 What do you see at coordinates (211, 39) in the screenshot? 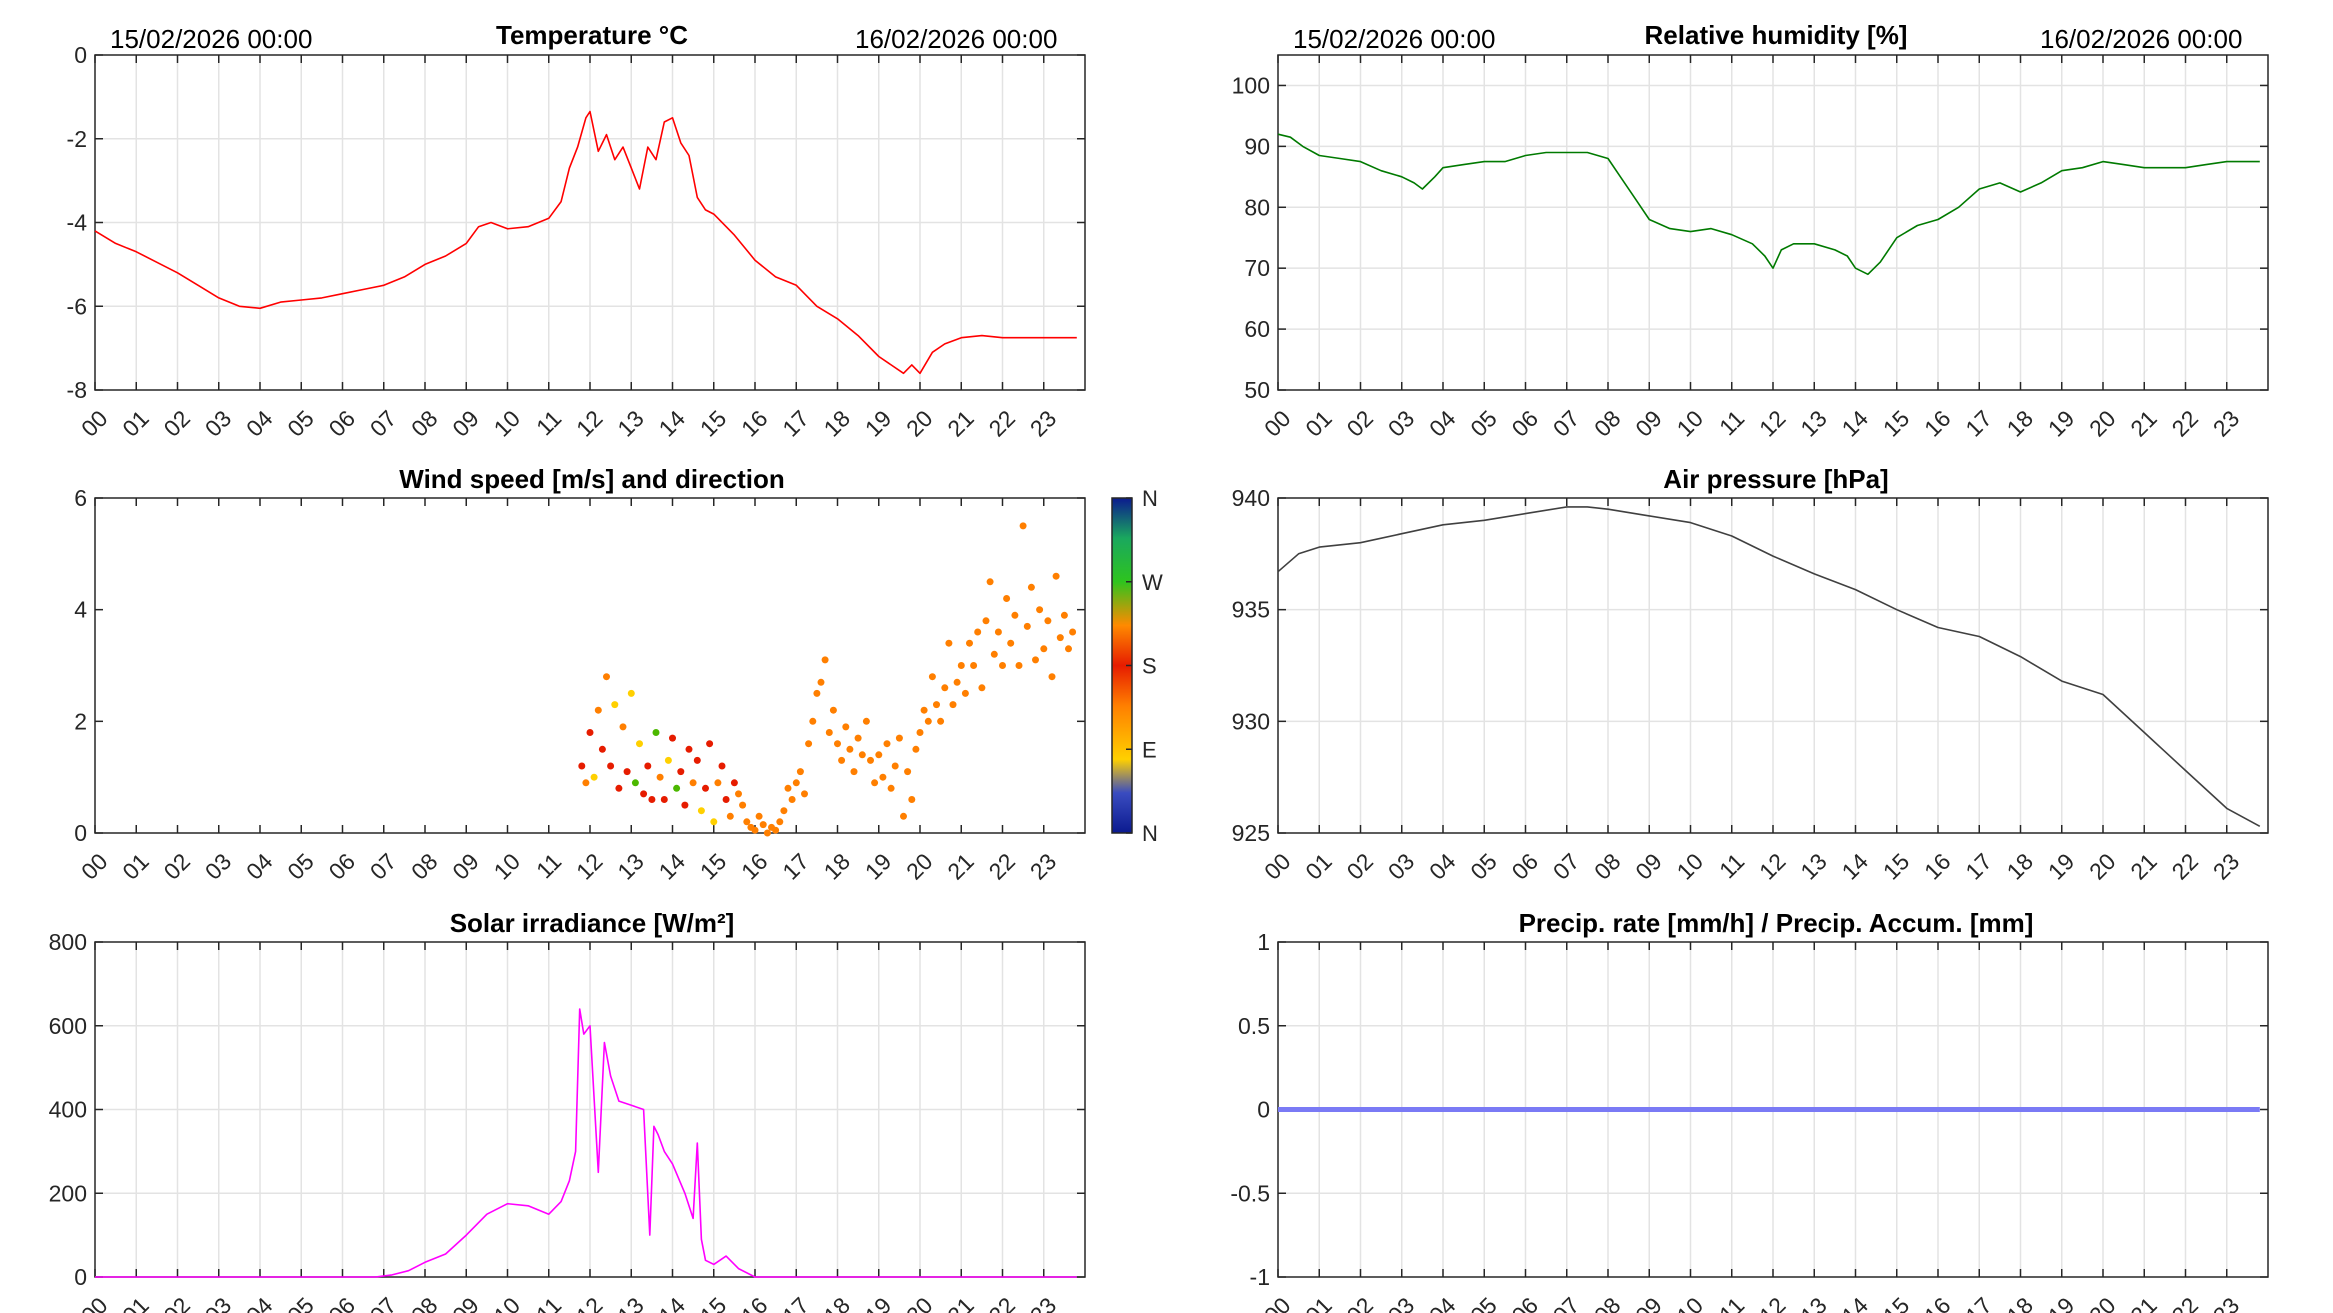
I see `temperature-date-start: 15/02/2026 00:00` at bounding box center [211, 39].